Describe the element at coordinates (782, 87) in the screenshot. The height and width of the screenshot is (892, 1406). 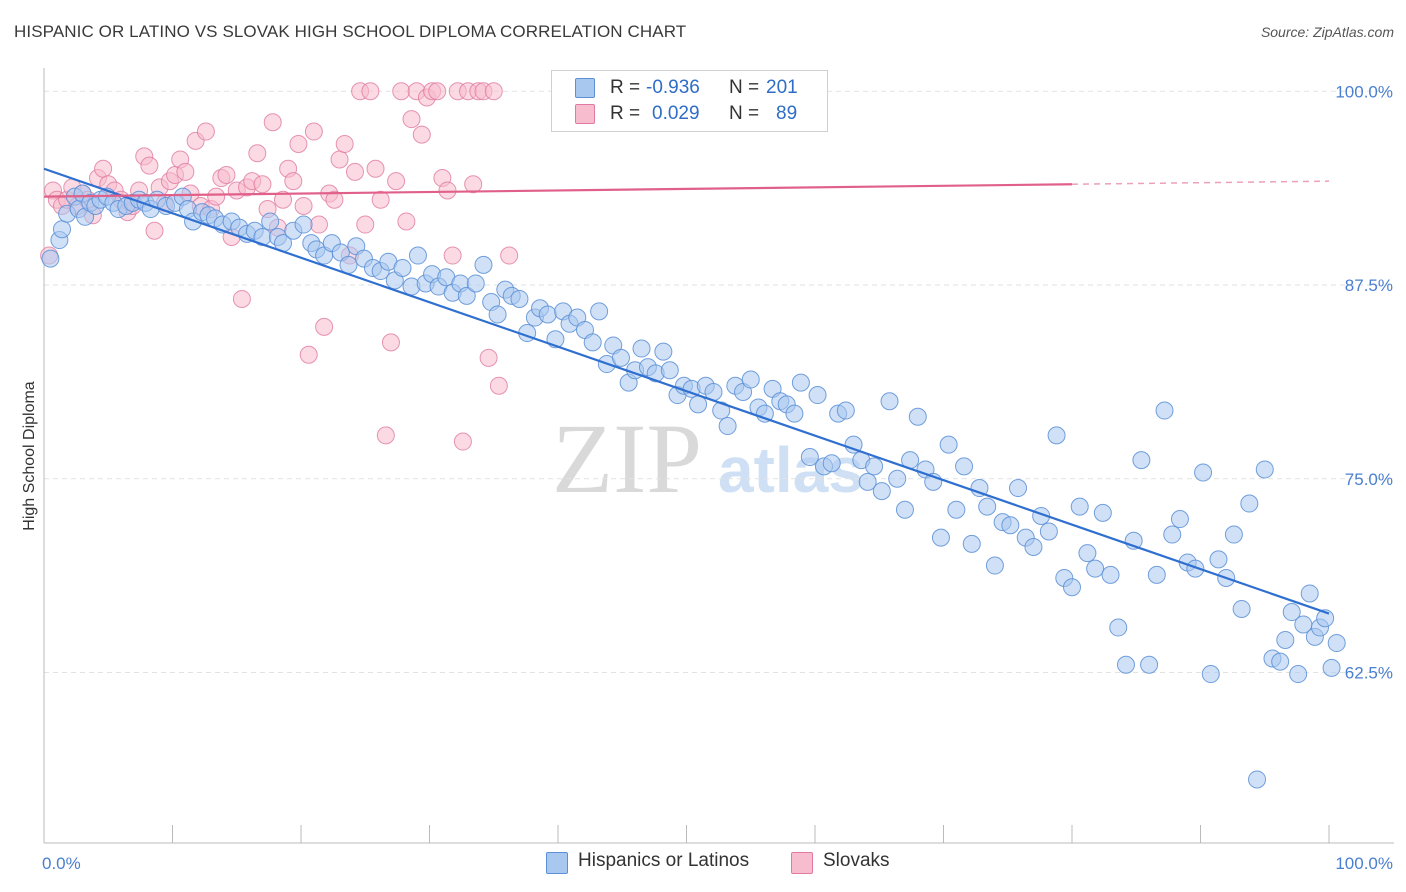
I see `legend-n-value: 201` at that location.